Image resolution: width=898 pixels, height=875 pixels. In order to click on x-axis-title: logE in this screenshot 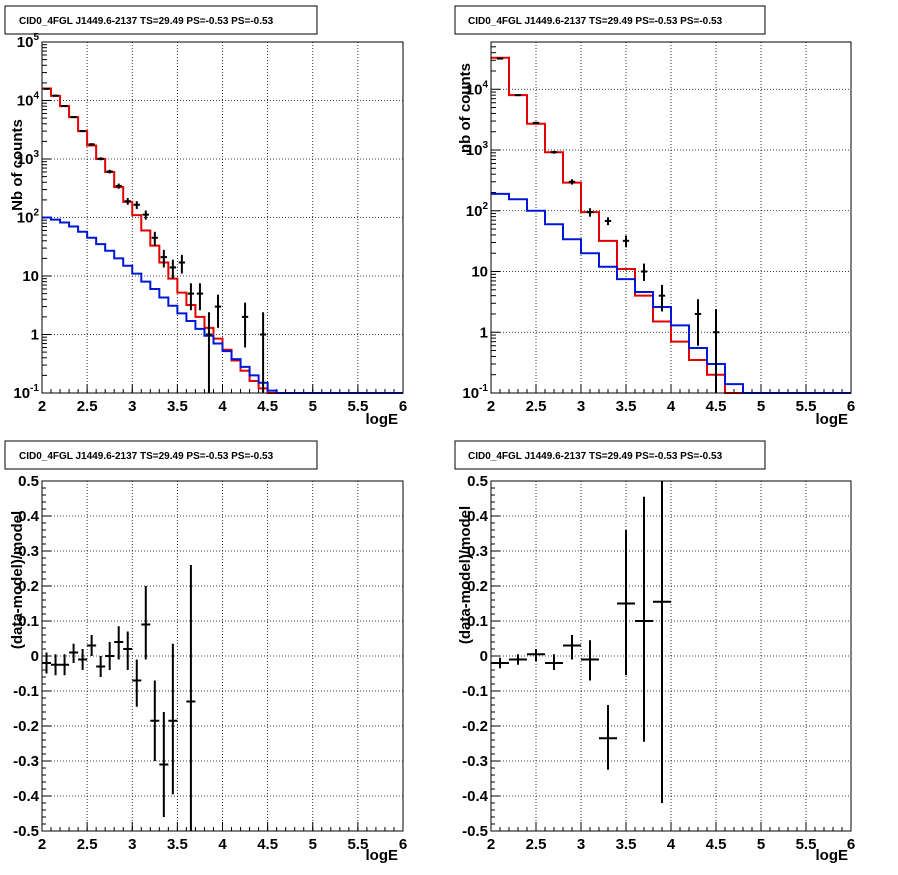, I will do `click(382, 419)`.